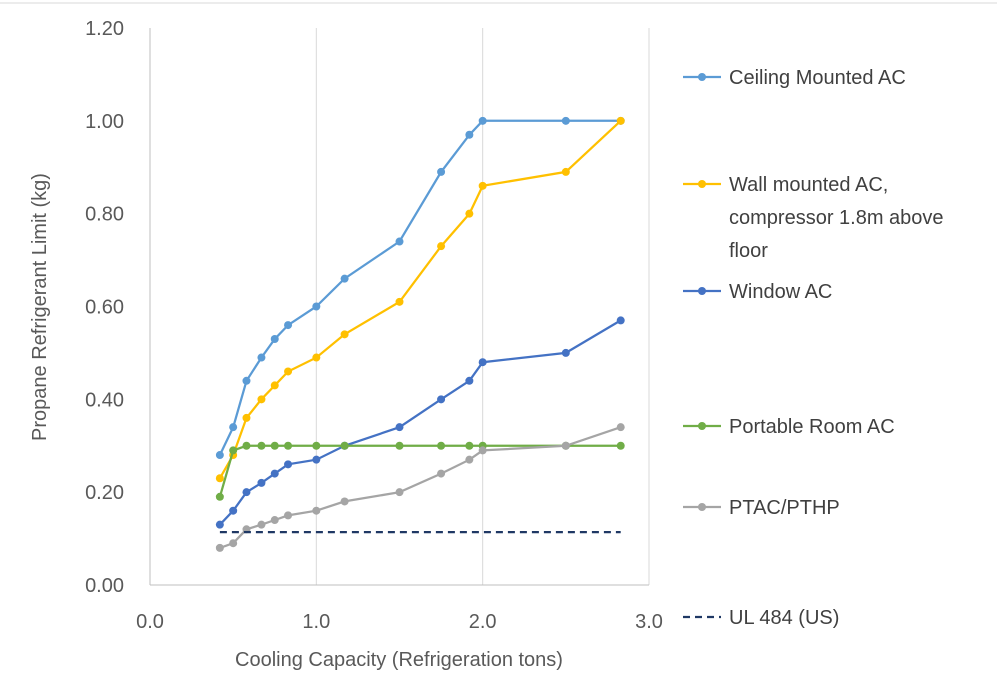  I want to click on y-tick-label: 0.00, so click(104, 586).